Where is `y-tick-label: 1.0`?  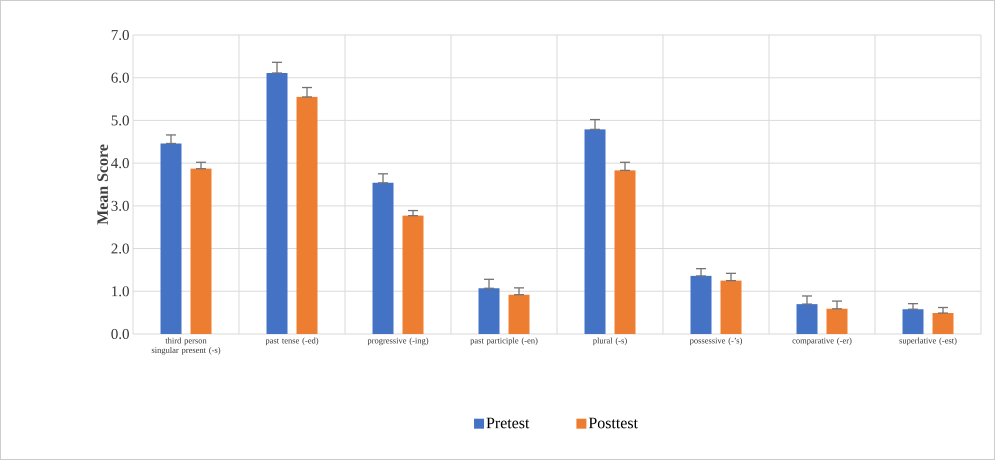
y-tick-label: 1.0 is located at coordinates (120, 291).